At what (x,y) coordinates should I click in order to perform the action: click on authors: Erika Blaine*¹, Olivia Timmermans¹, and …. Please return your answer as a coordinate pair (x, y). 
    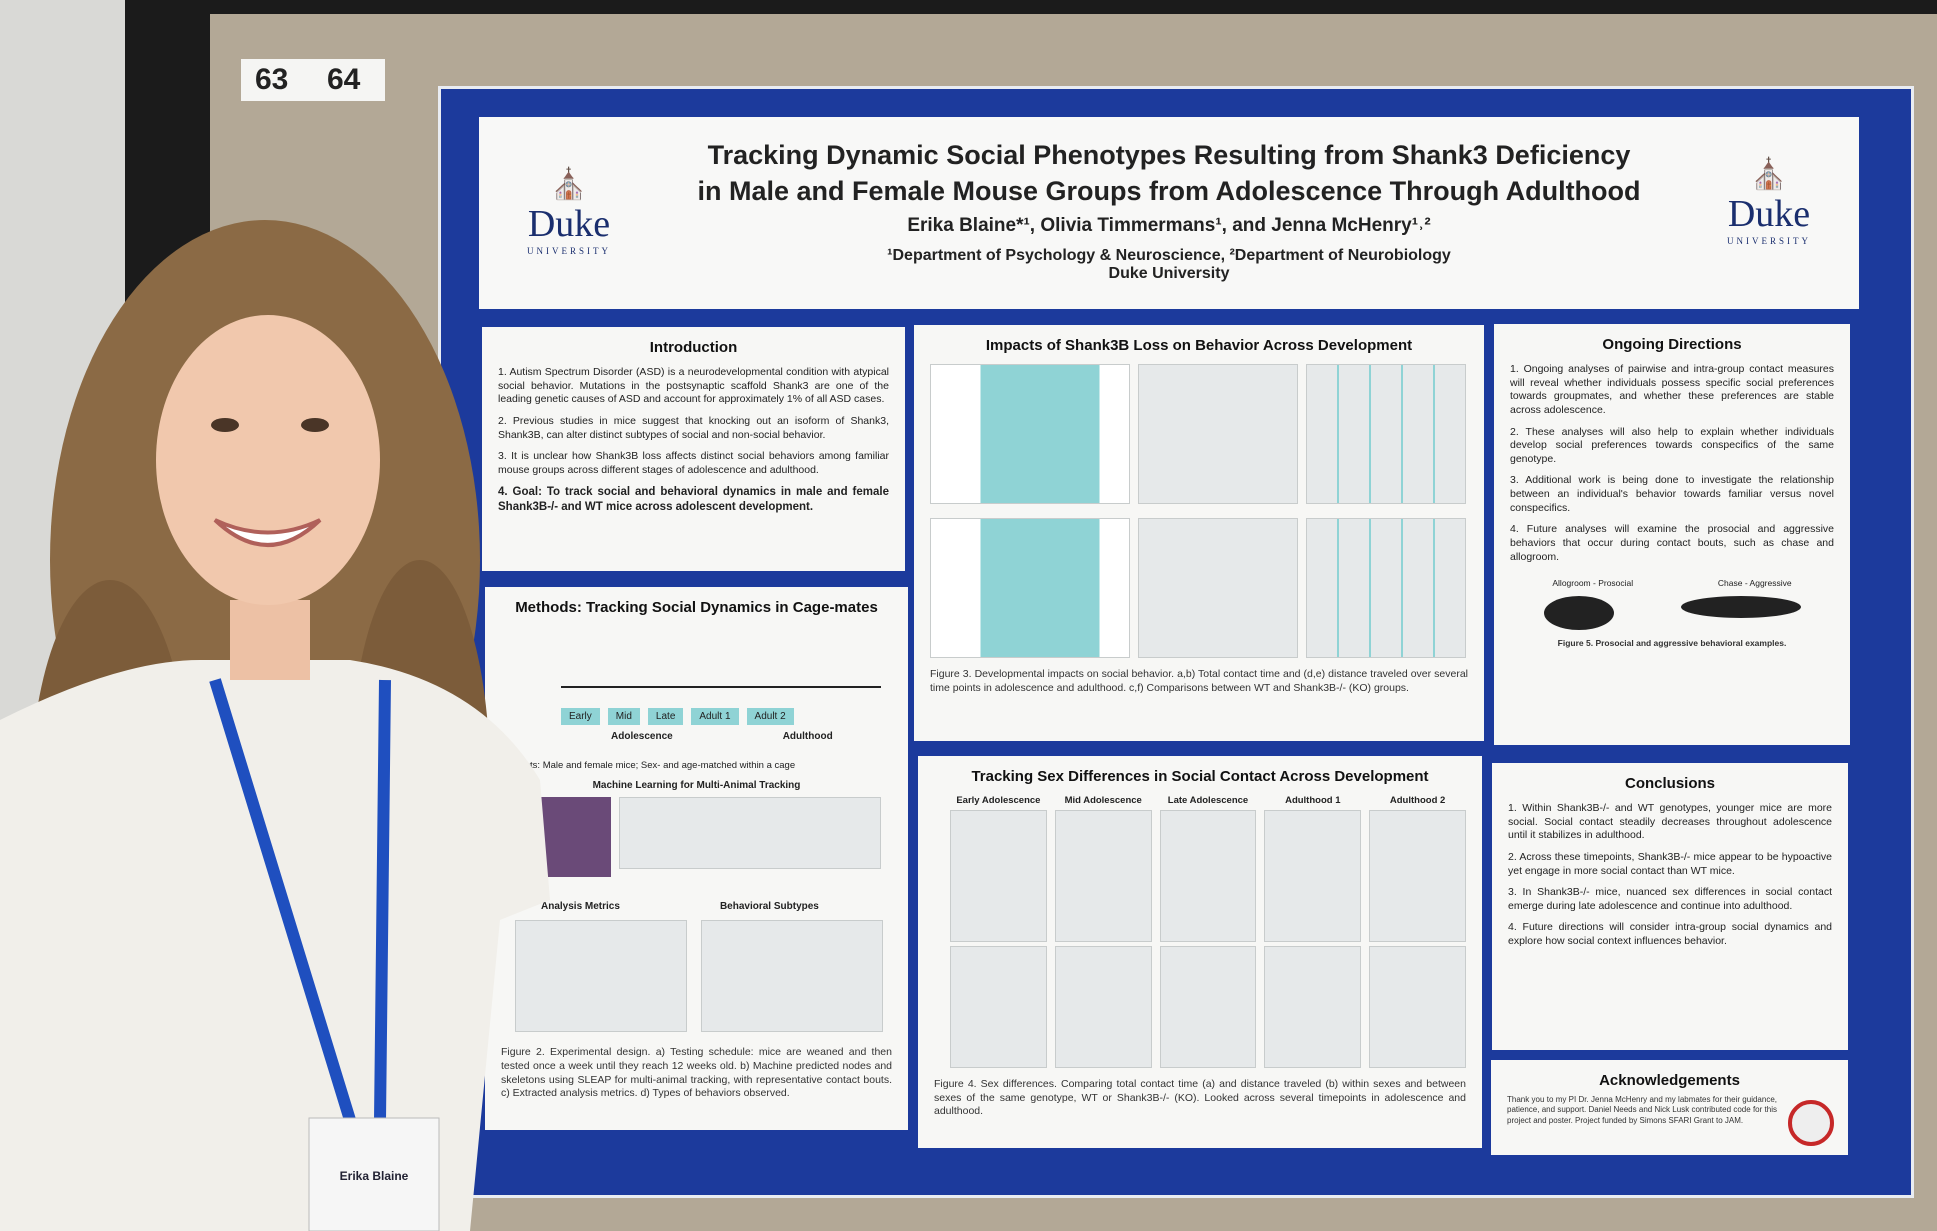
    Looking at the image, I should click on (1169, 225).